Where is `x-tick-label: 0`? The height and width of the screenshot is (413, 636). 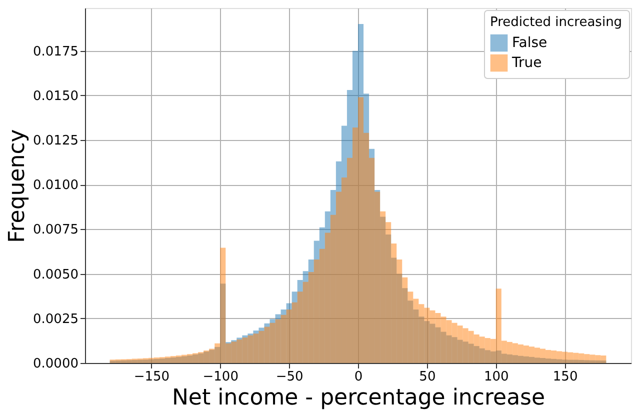 x-tick-label: 0 is located at coordinates (358, 377).